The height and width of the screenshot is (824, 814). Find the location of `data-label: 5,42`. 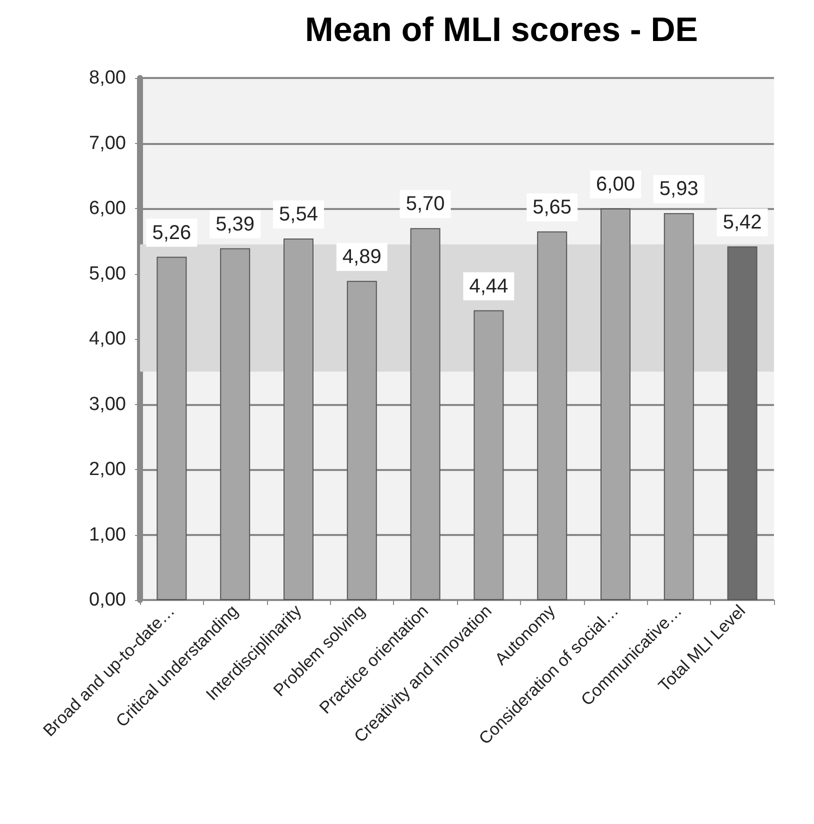

data-label: 5,42 is located at coordinates (742, 222).